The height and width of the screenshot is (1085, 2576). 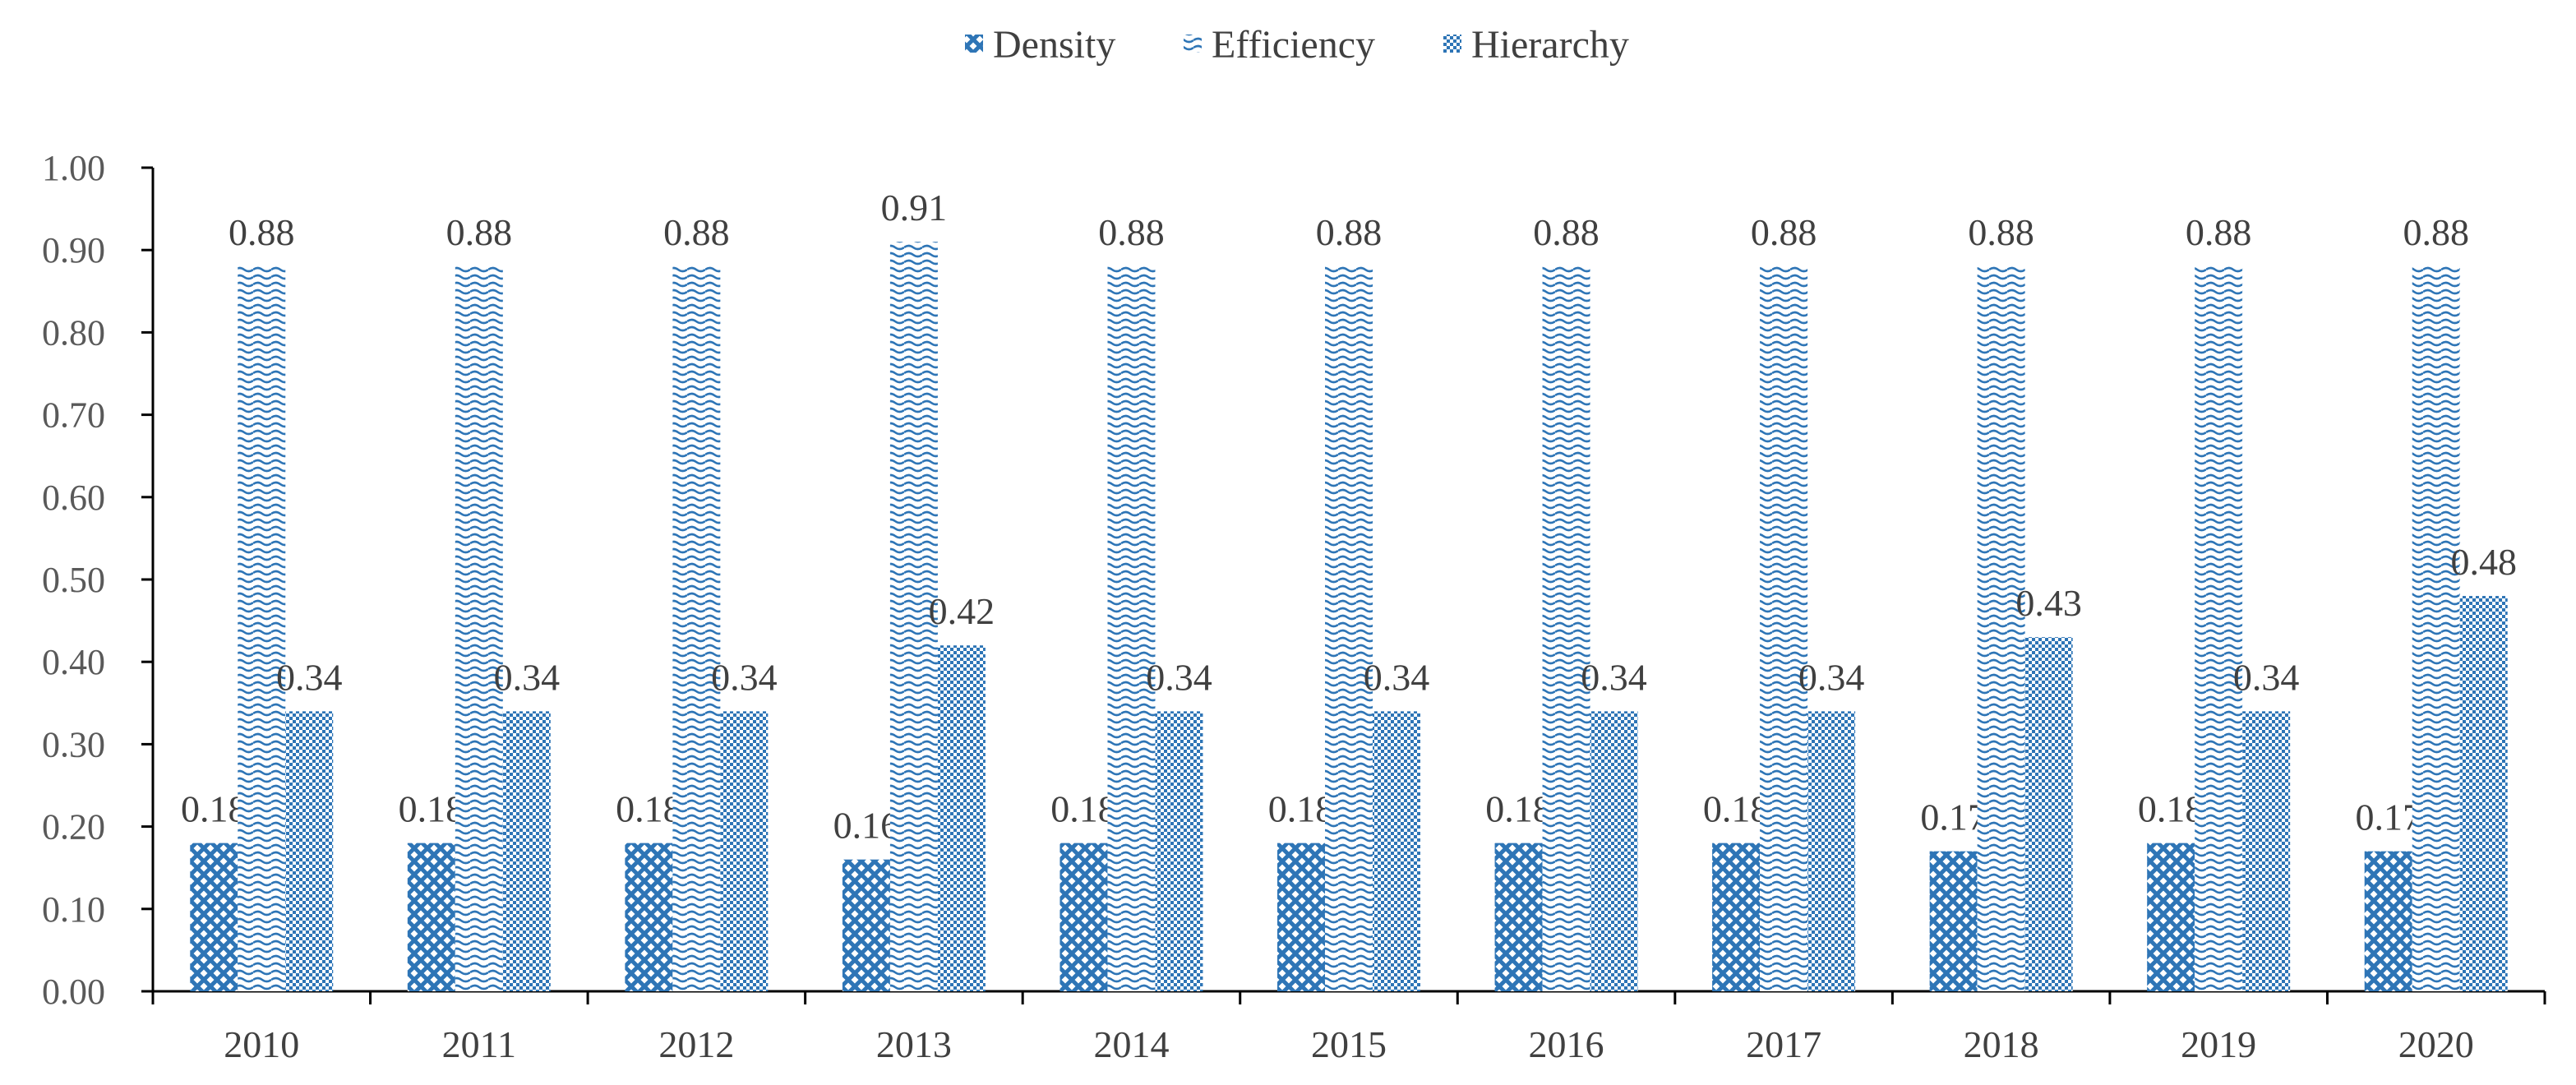 I want to click on y-tick-label: 0.20, so click(x=73, y=827).